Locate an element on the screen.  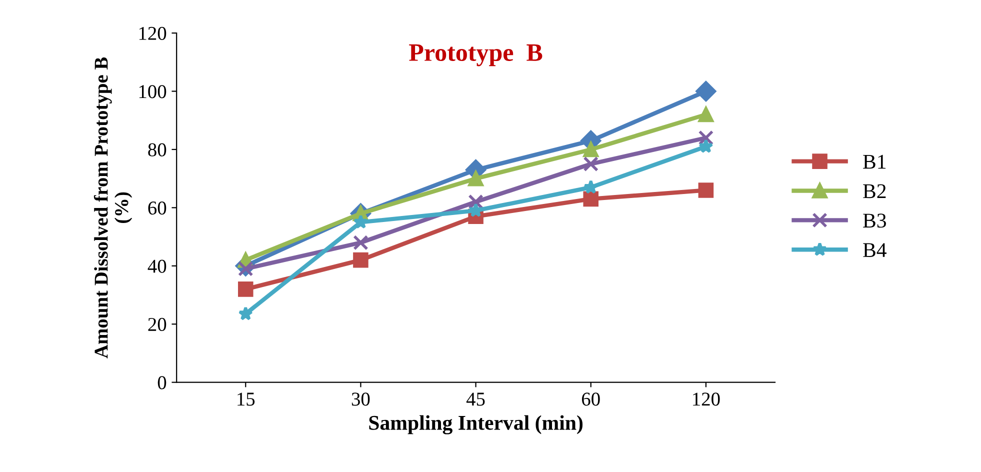
y-tick-label: 120 is located at coordinates (152, 33).